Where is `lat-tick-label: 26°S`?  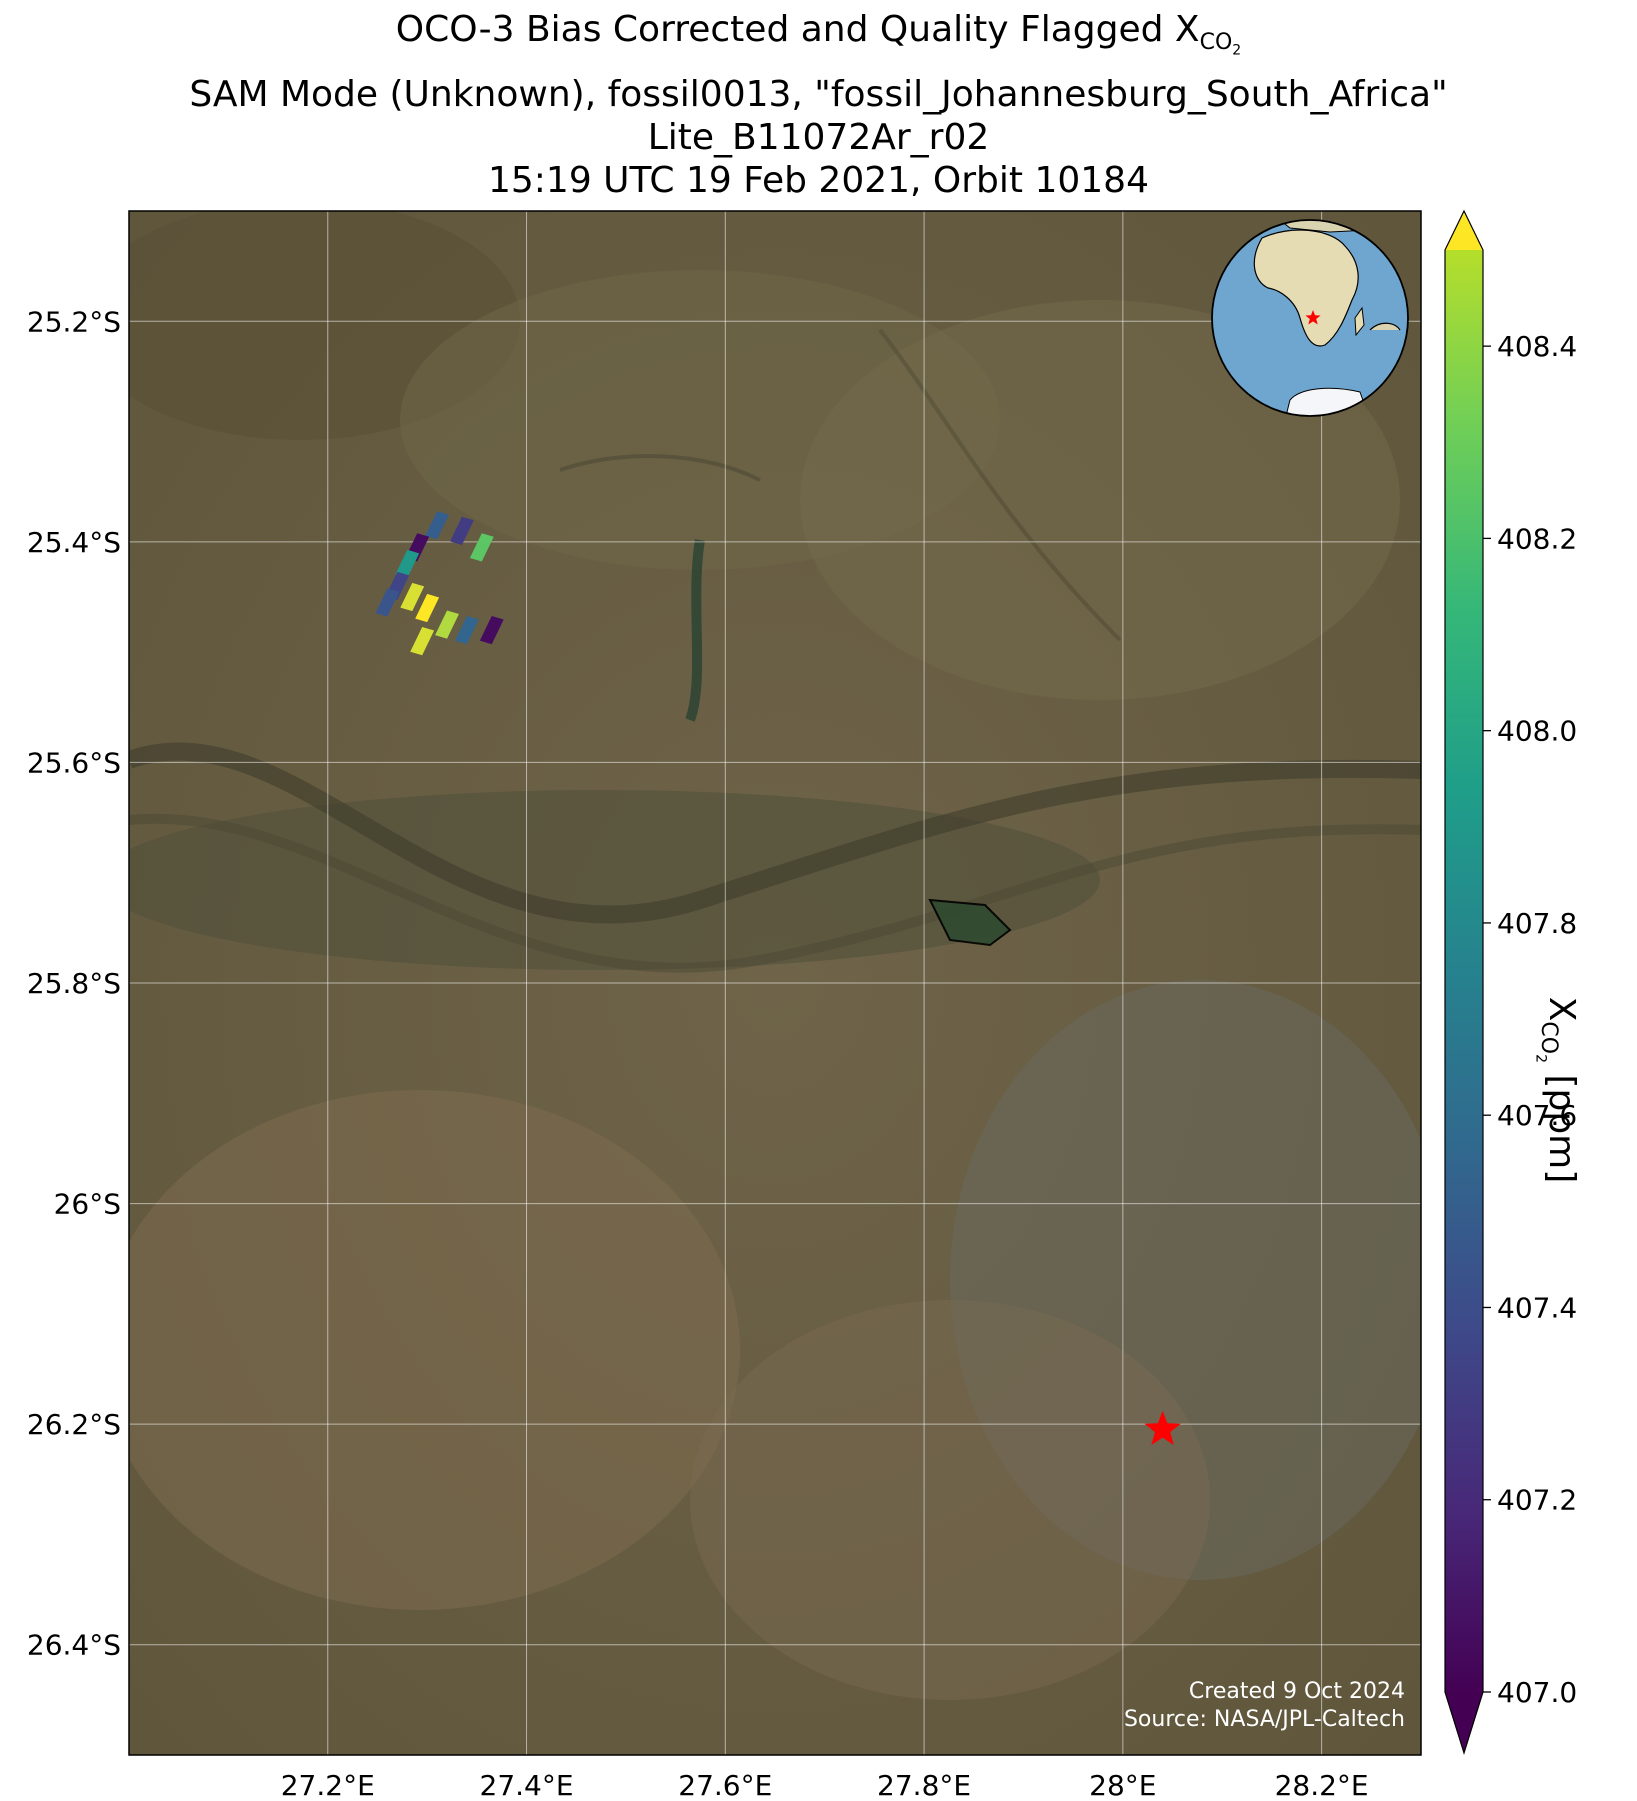
lat-tick-label: 26°S is located at coordinates (87, 1204).